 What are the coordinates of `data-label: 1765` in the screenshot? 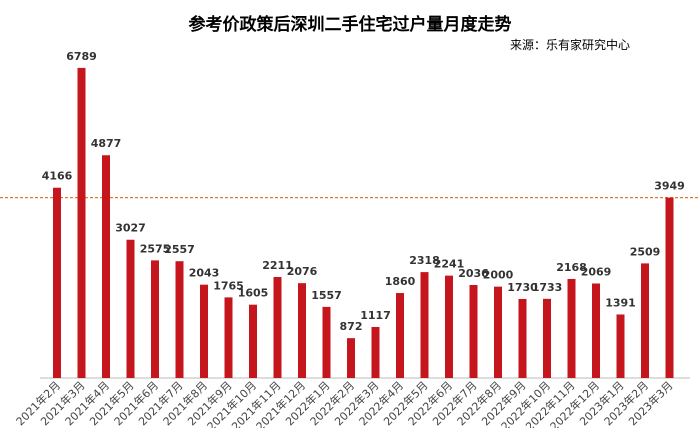 It's located at (228, 285).